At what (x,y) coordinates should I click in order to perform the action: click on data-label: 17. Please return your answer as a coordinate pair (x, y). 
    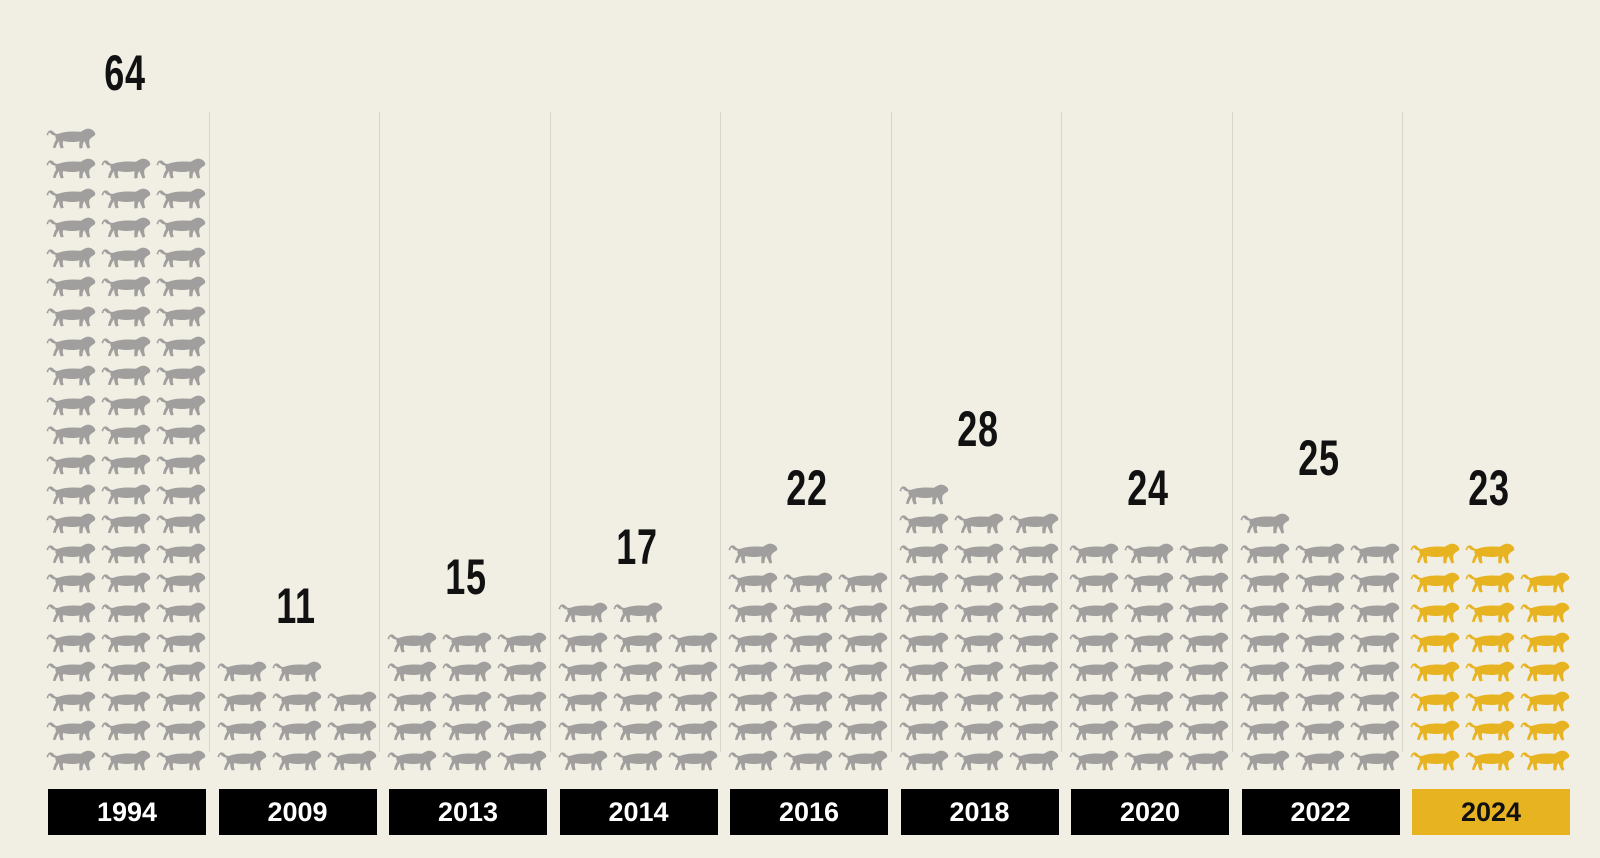
    Looking at the image, I should click on (636, 547).